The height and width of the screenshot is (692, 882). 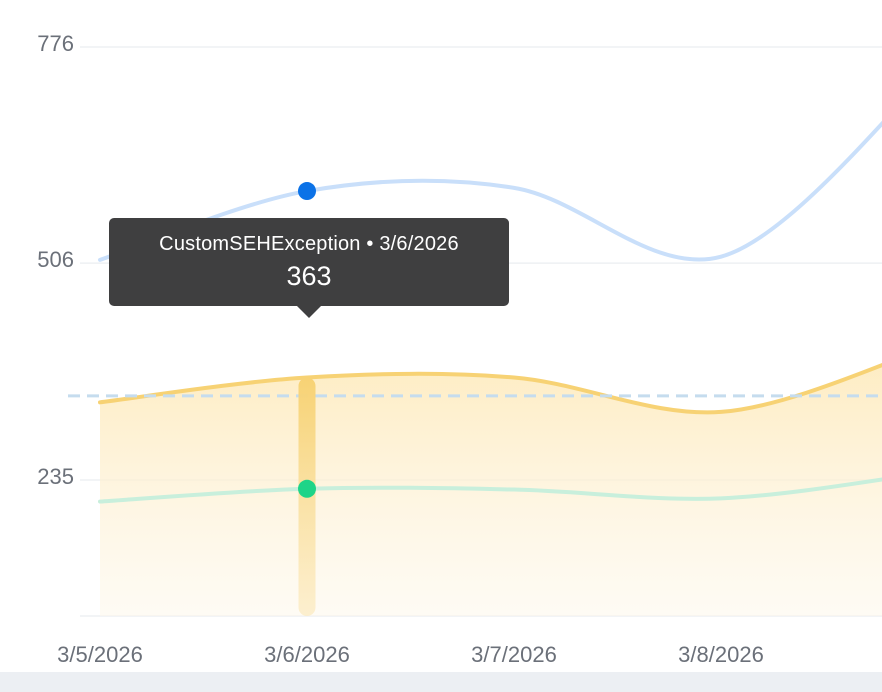 I want to click on x-tick-label: 3/7/2026, so click(x=514, y=654).